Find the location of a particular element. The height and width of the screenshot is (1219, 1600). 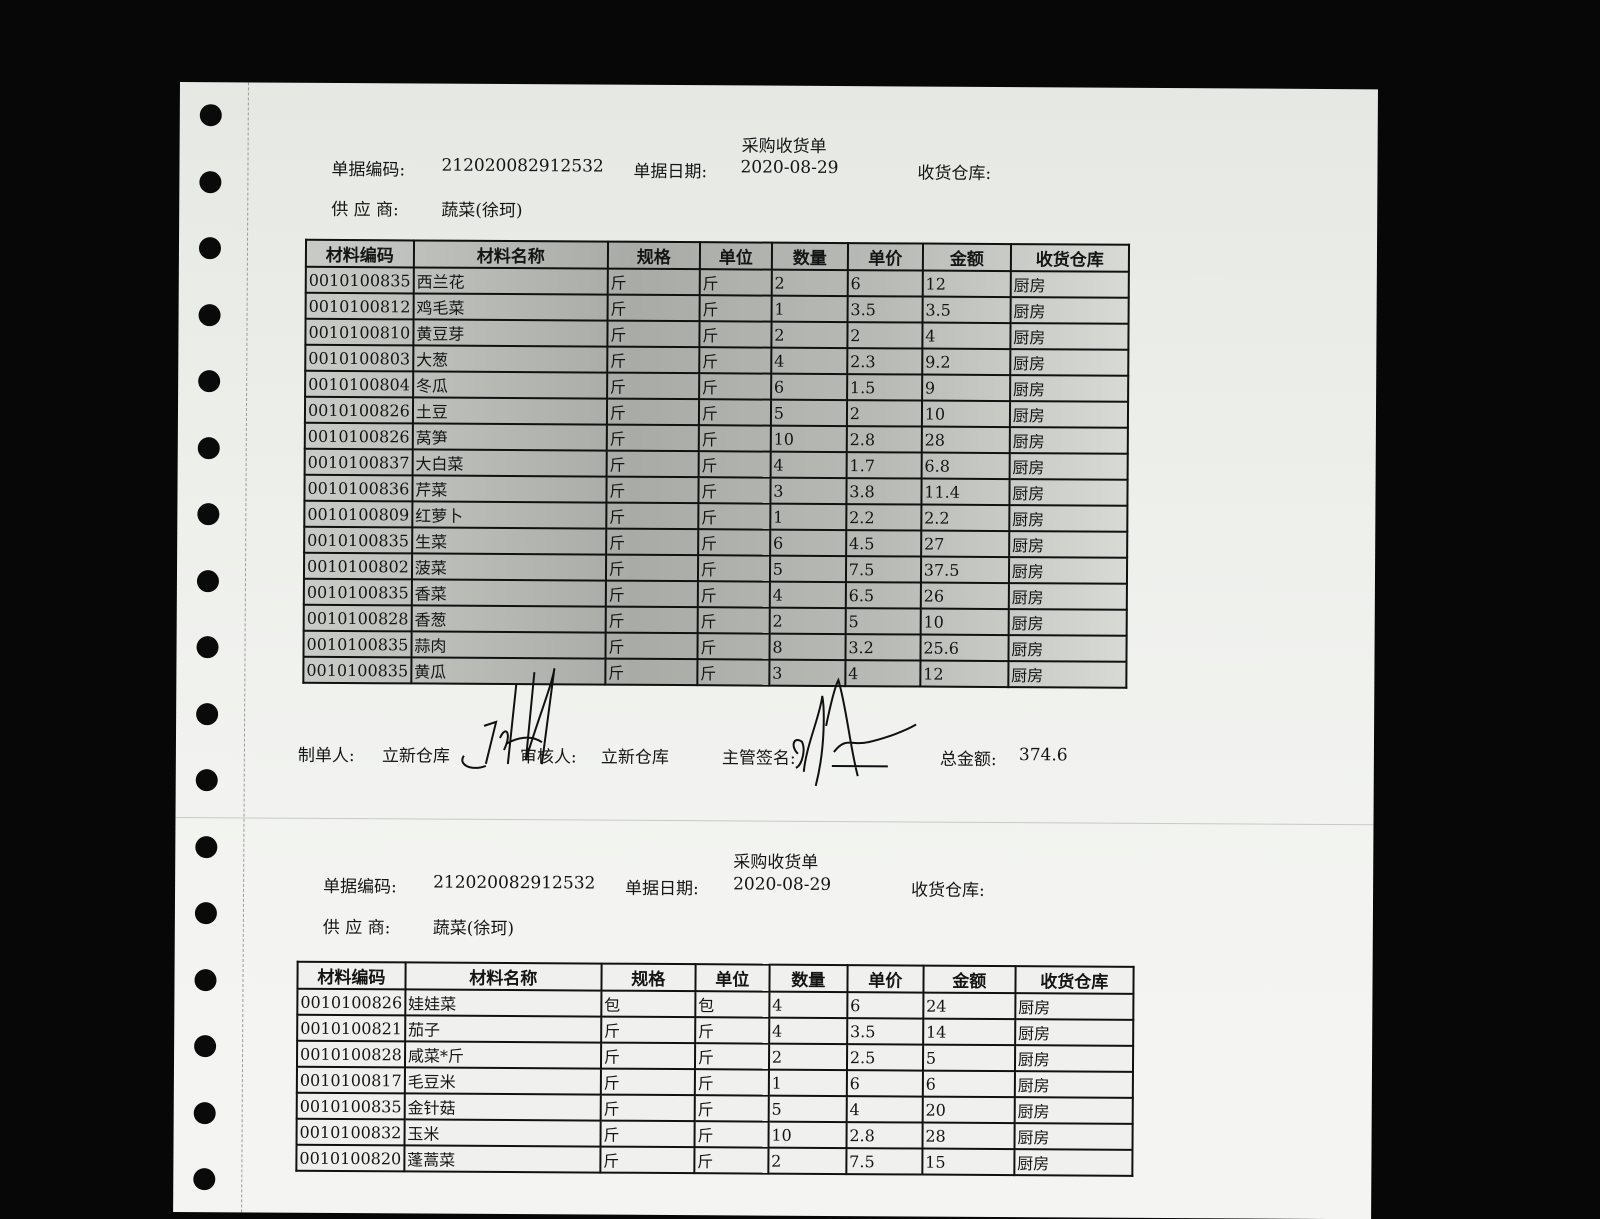

maker-value: 立新仓库 is located at coordinates (415, 756).